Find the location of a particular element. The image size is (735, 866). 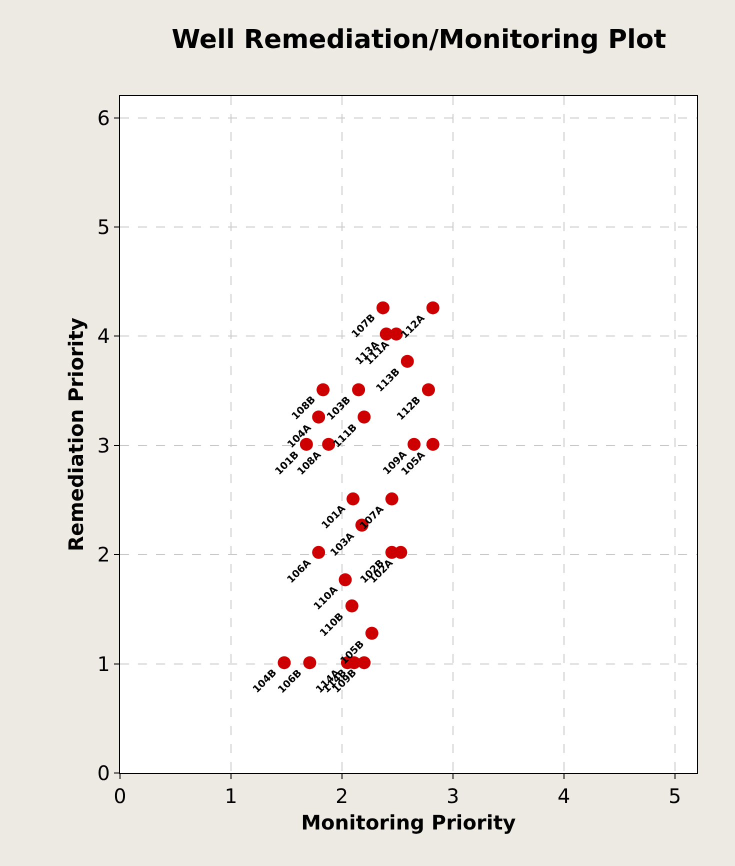

y-tick-label: 5 is located at coordinates (103, 227).